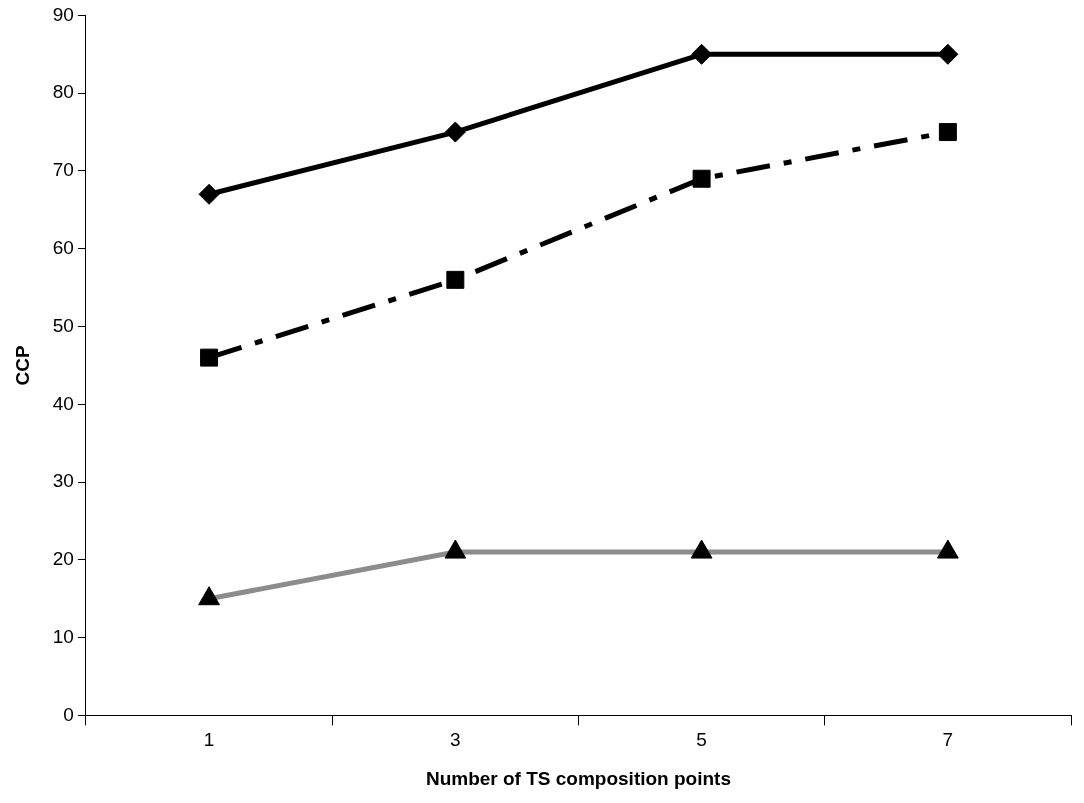  I want to click on y-tick-label: 40, so click(63, 403).